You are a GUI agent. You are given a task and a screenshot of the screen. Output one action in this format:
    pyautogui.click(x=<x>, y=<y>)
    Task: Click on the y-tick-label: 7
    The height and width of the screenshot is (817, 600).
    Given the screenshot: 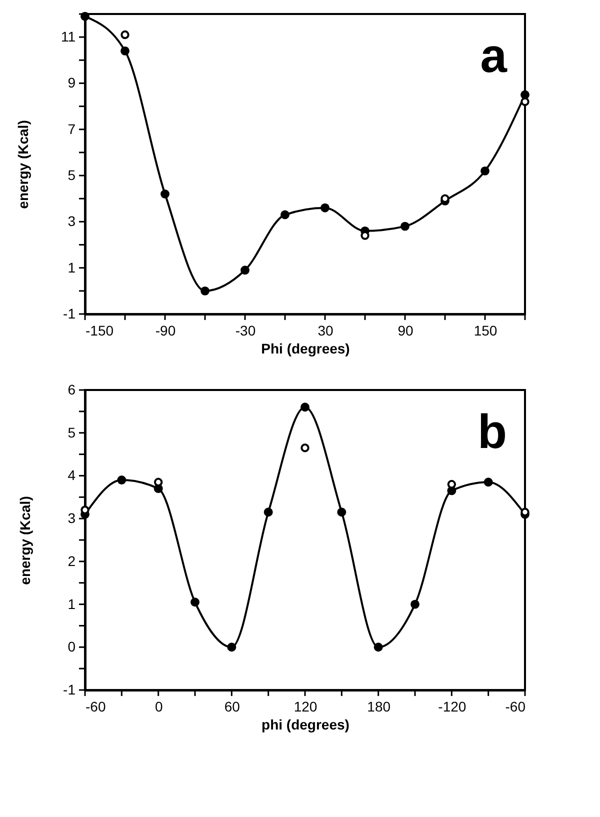 What is the action you would take?
    pyautogui.click(x=72, y=128)
    